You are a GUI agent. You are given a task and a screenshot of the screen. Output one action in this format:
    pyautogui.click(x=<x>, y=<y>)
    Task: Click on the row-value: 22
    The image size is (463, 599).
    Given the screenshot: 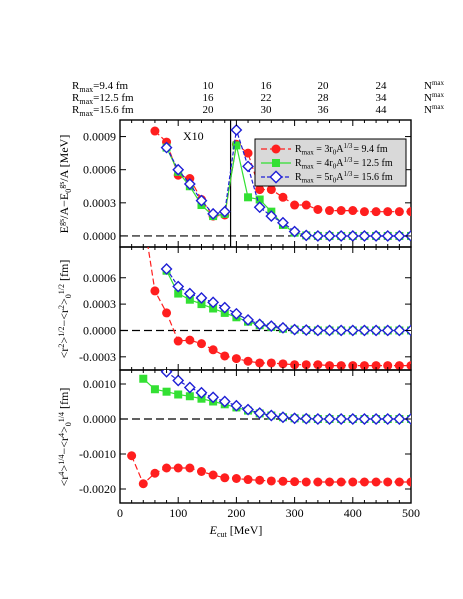 What is the action you would take?
    pyautogui.click(x=266, y=98)
    